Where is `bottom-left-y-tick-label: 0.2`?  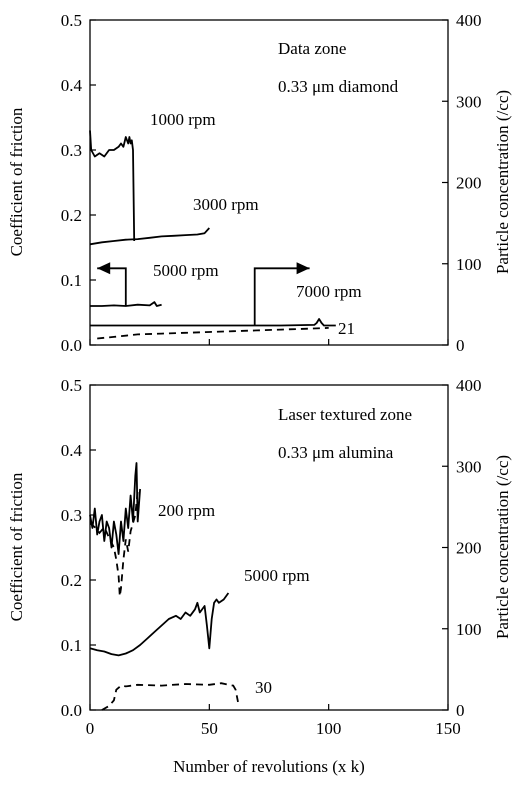
bottom-left-y-tick-label: 0.2 is located at coordinates (71, 580).